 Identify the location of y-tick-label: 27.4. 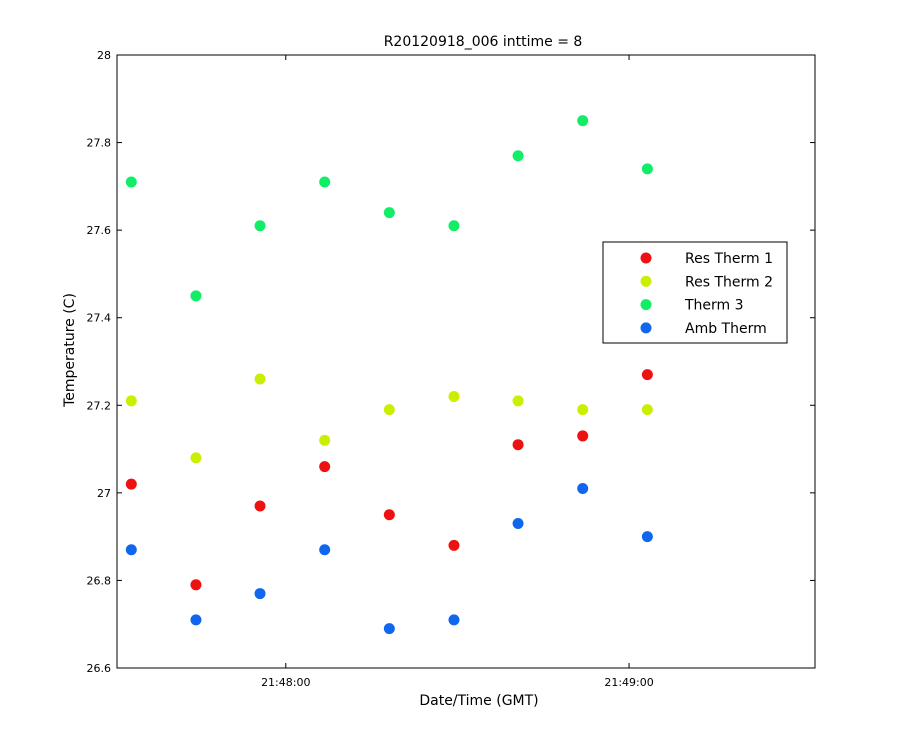
(99, 318).